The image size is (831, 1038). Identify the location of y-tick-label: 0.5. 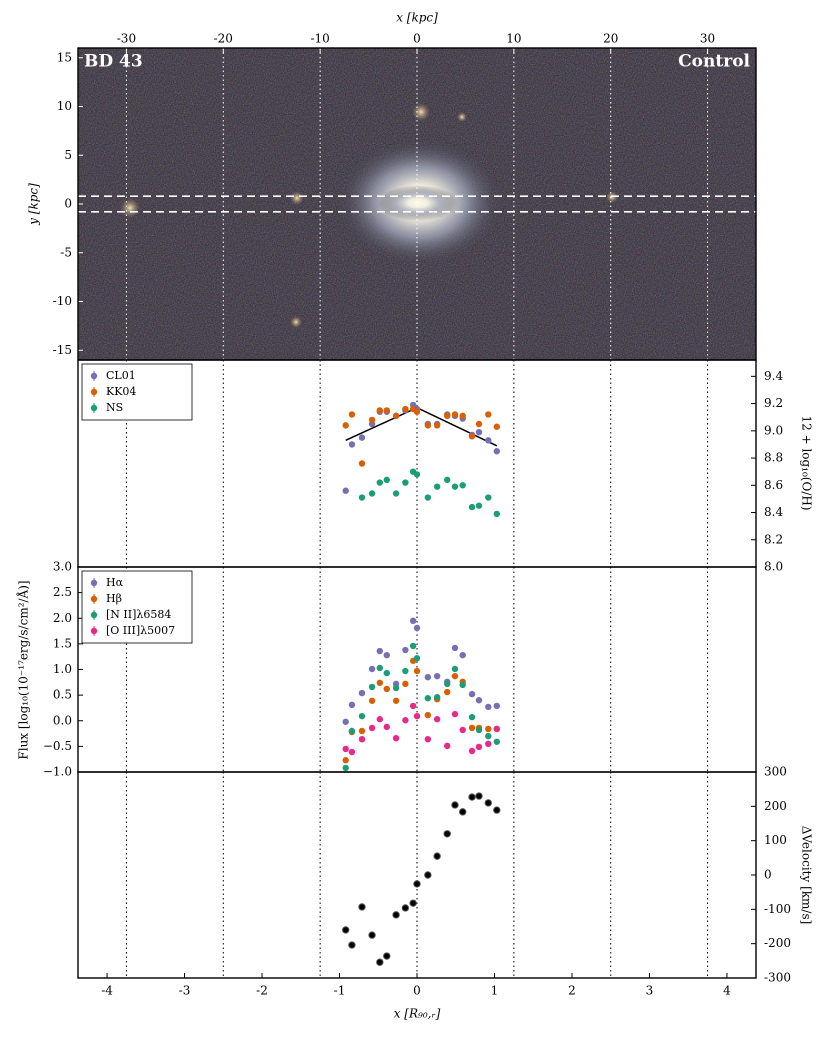
(62, 695).